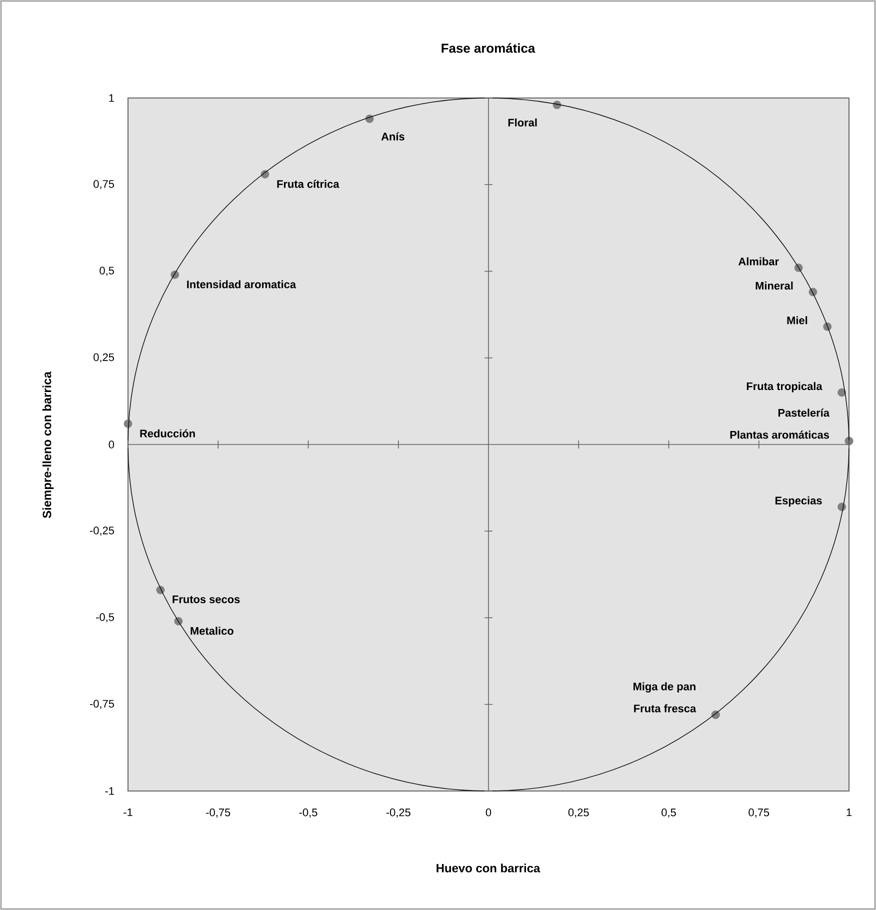  Describe the element at coordinates (104, 357) in the screenshot. I see `y-tick-label: 0,25` at that location.